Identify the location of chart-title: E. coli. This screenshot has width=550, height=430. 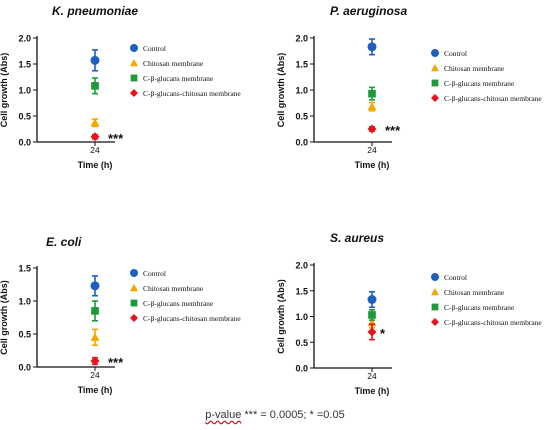
(64, 242).